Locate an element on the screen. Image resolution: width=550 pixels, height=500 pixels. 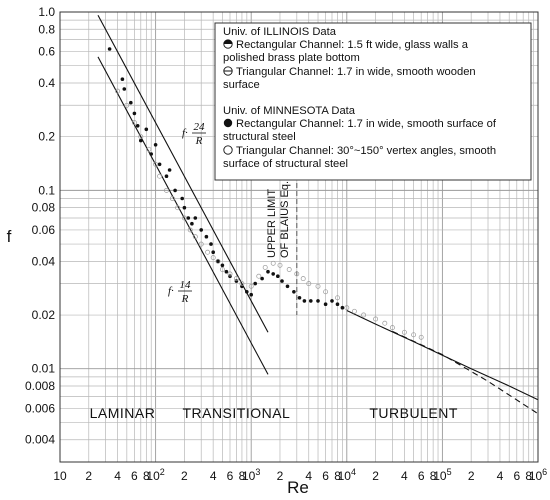
region-label: TURBULENT is located at coordinates (413, 413).